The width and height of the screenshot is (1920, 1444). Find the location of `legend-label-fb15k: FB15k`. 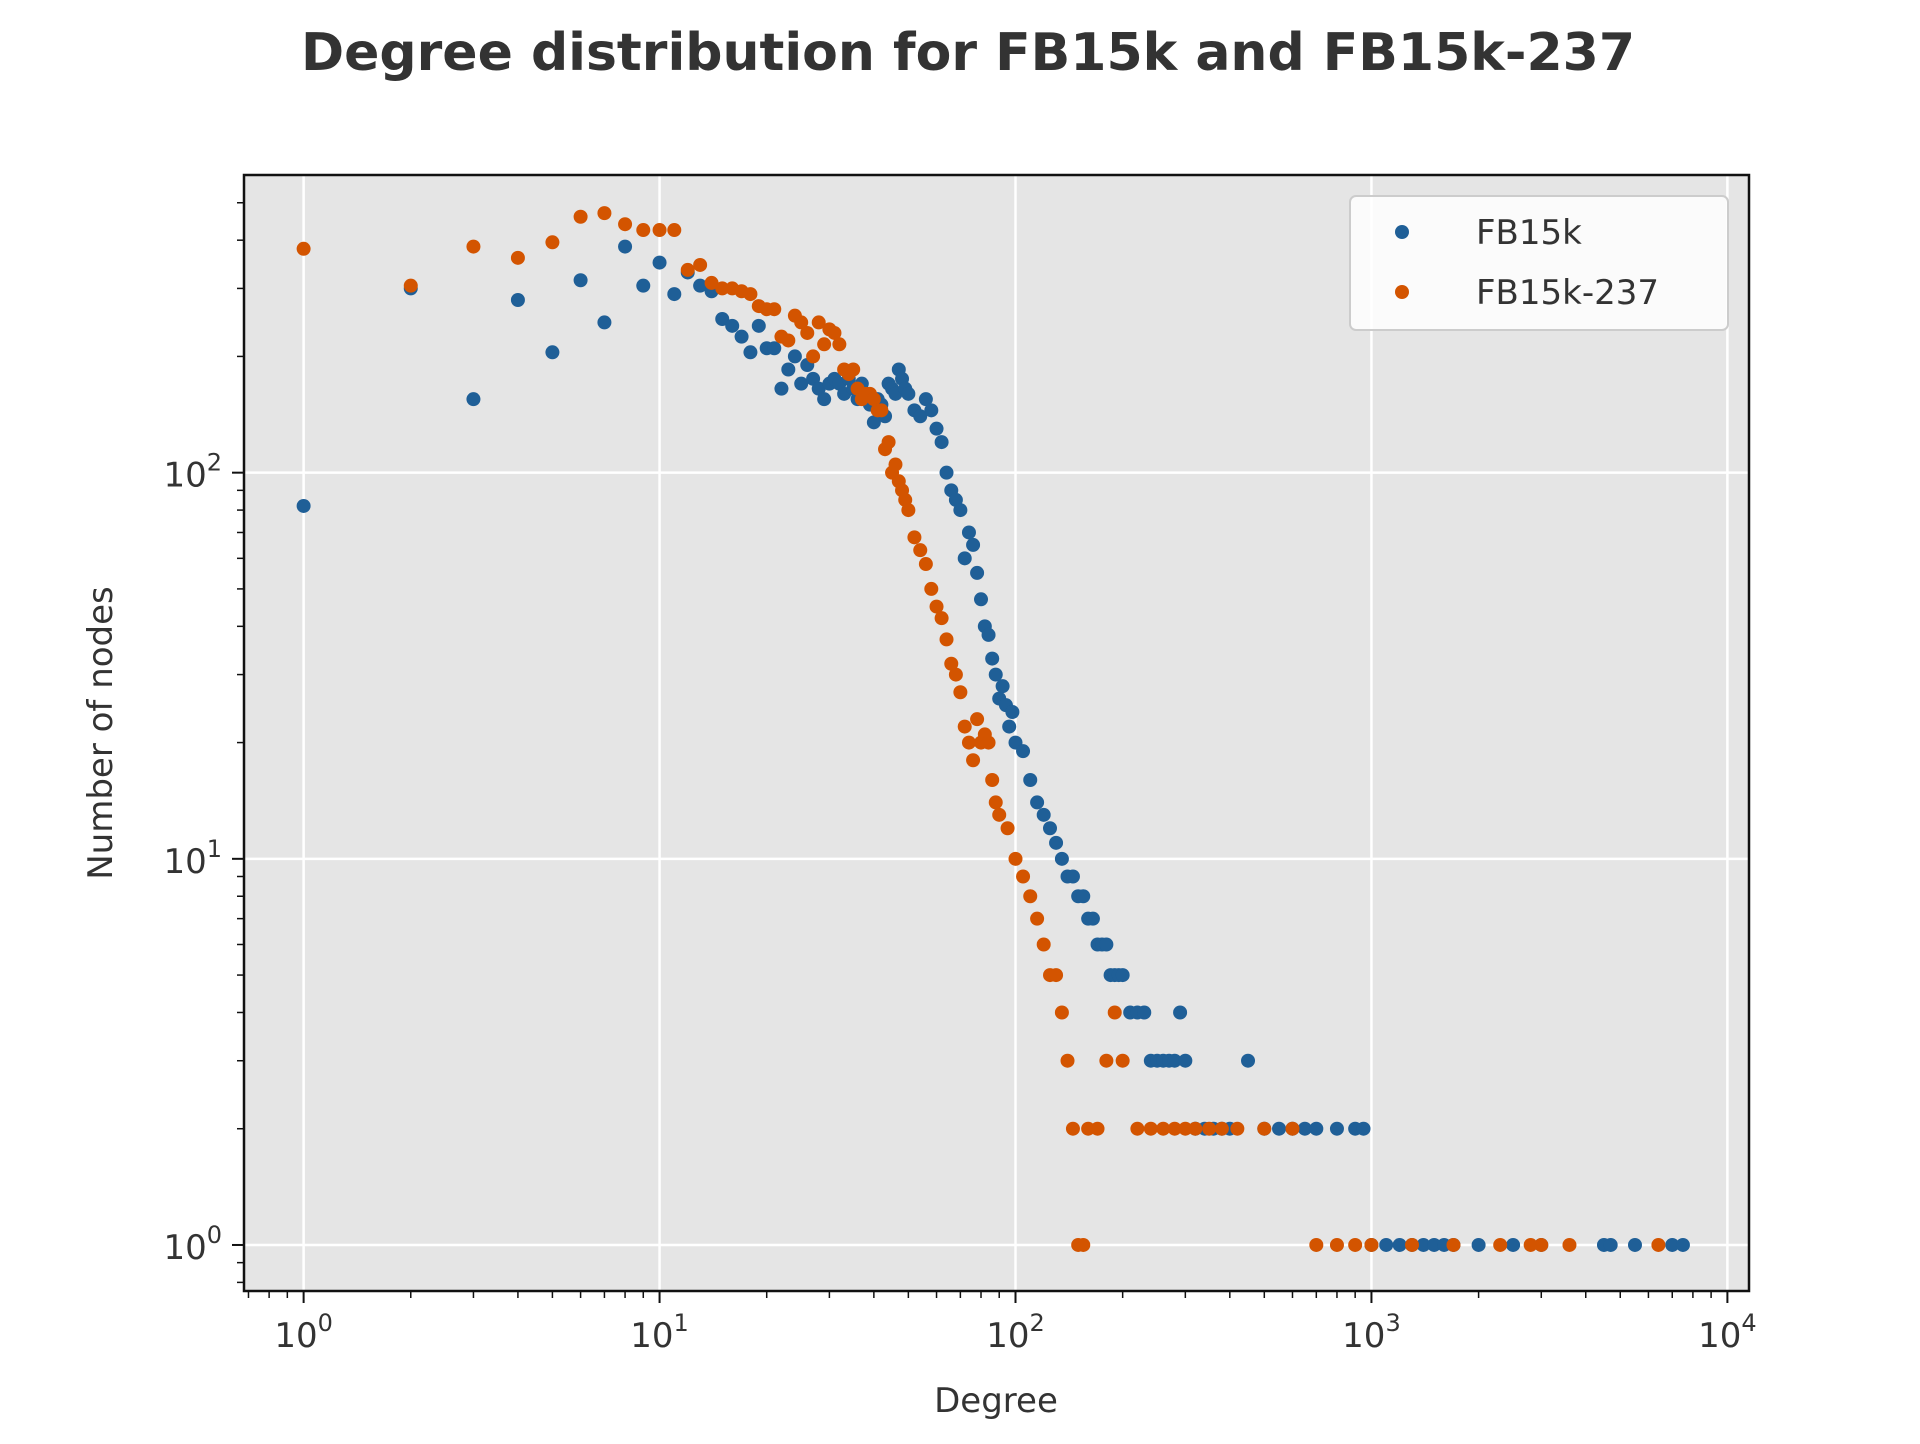

legend-label-fb15k: FB15k is located at coordinates (1529, 233).